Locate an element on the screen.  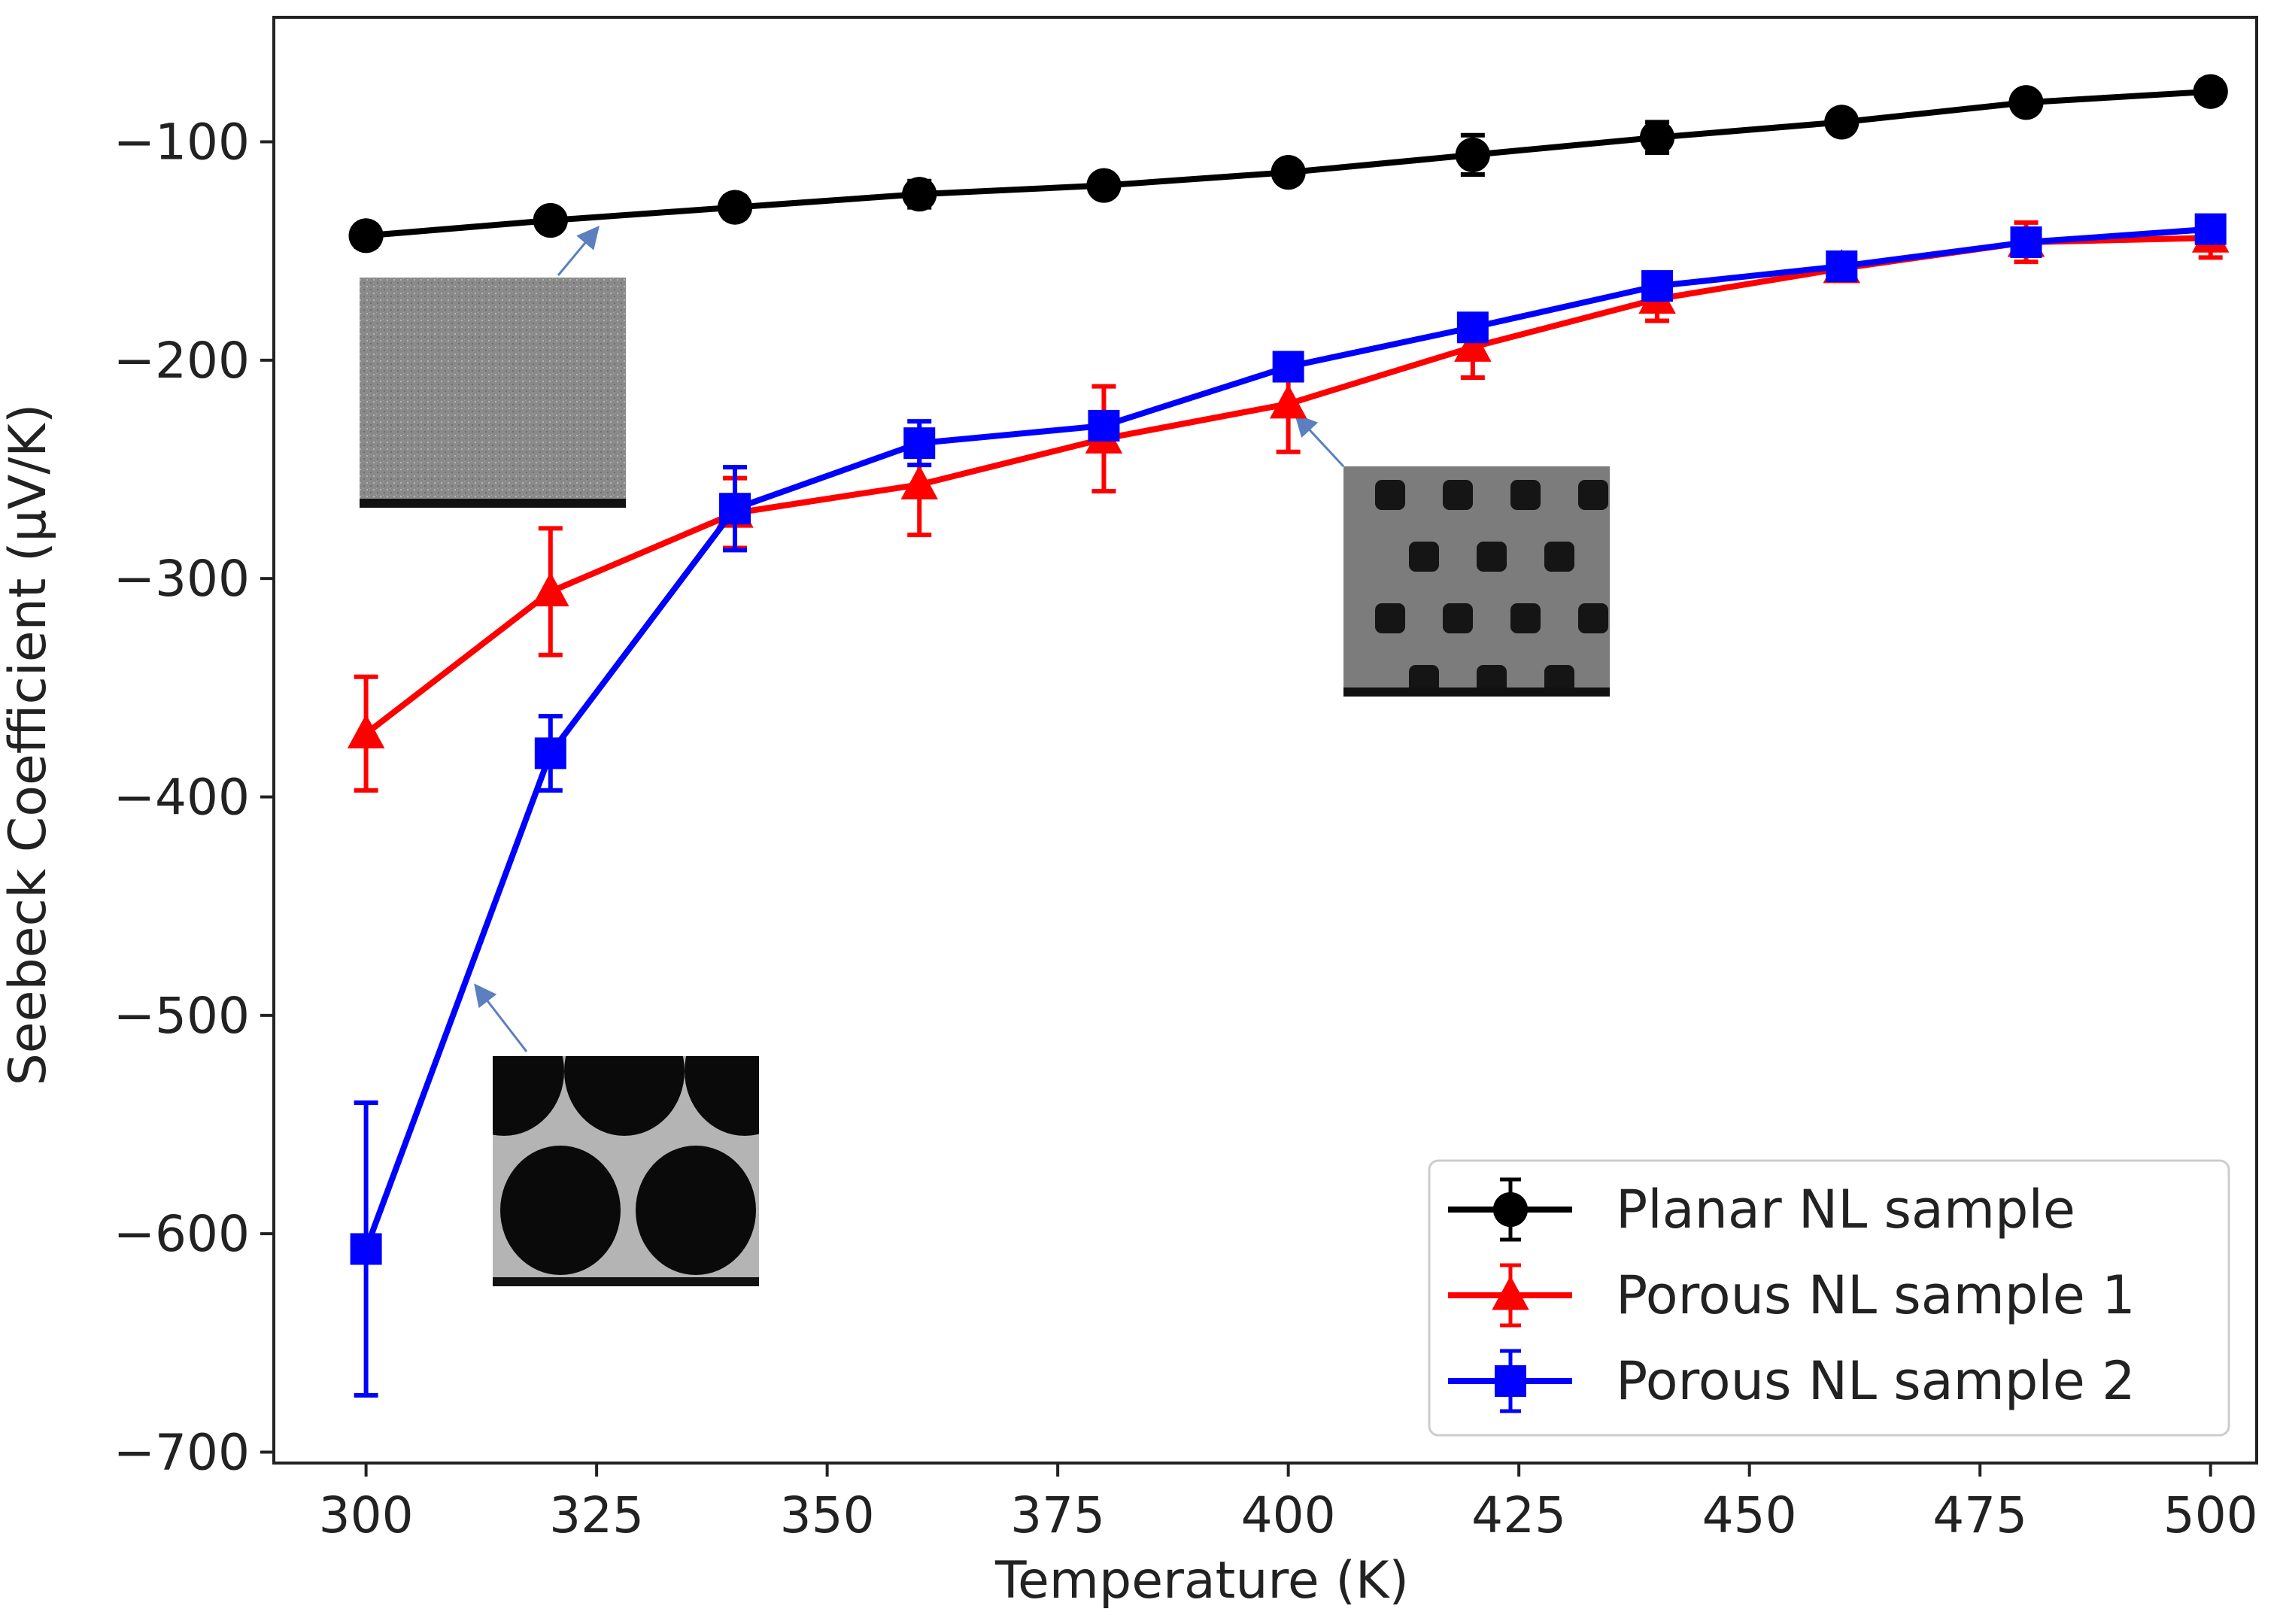
legend-label: Porous NL sample 1 is located at coordinates (1876, 1295).